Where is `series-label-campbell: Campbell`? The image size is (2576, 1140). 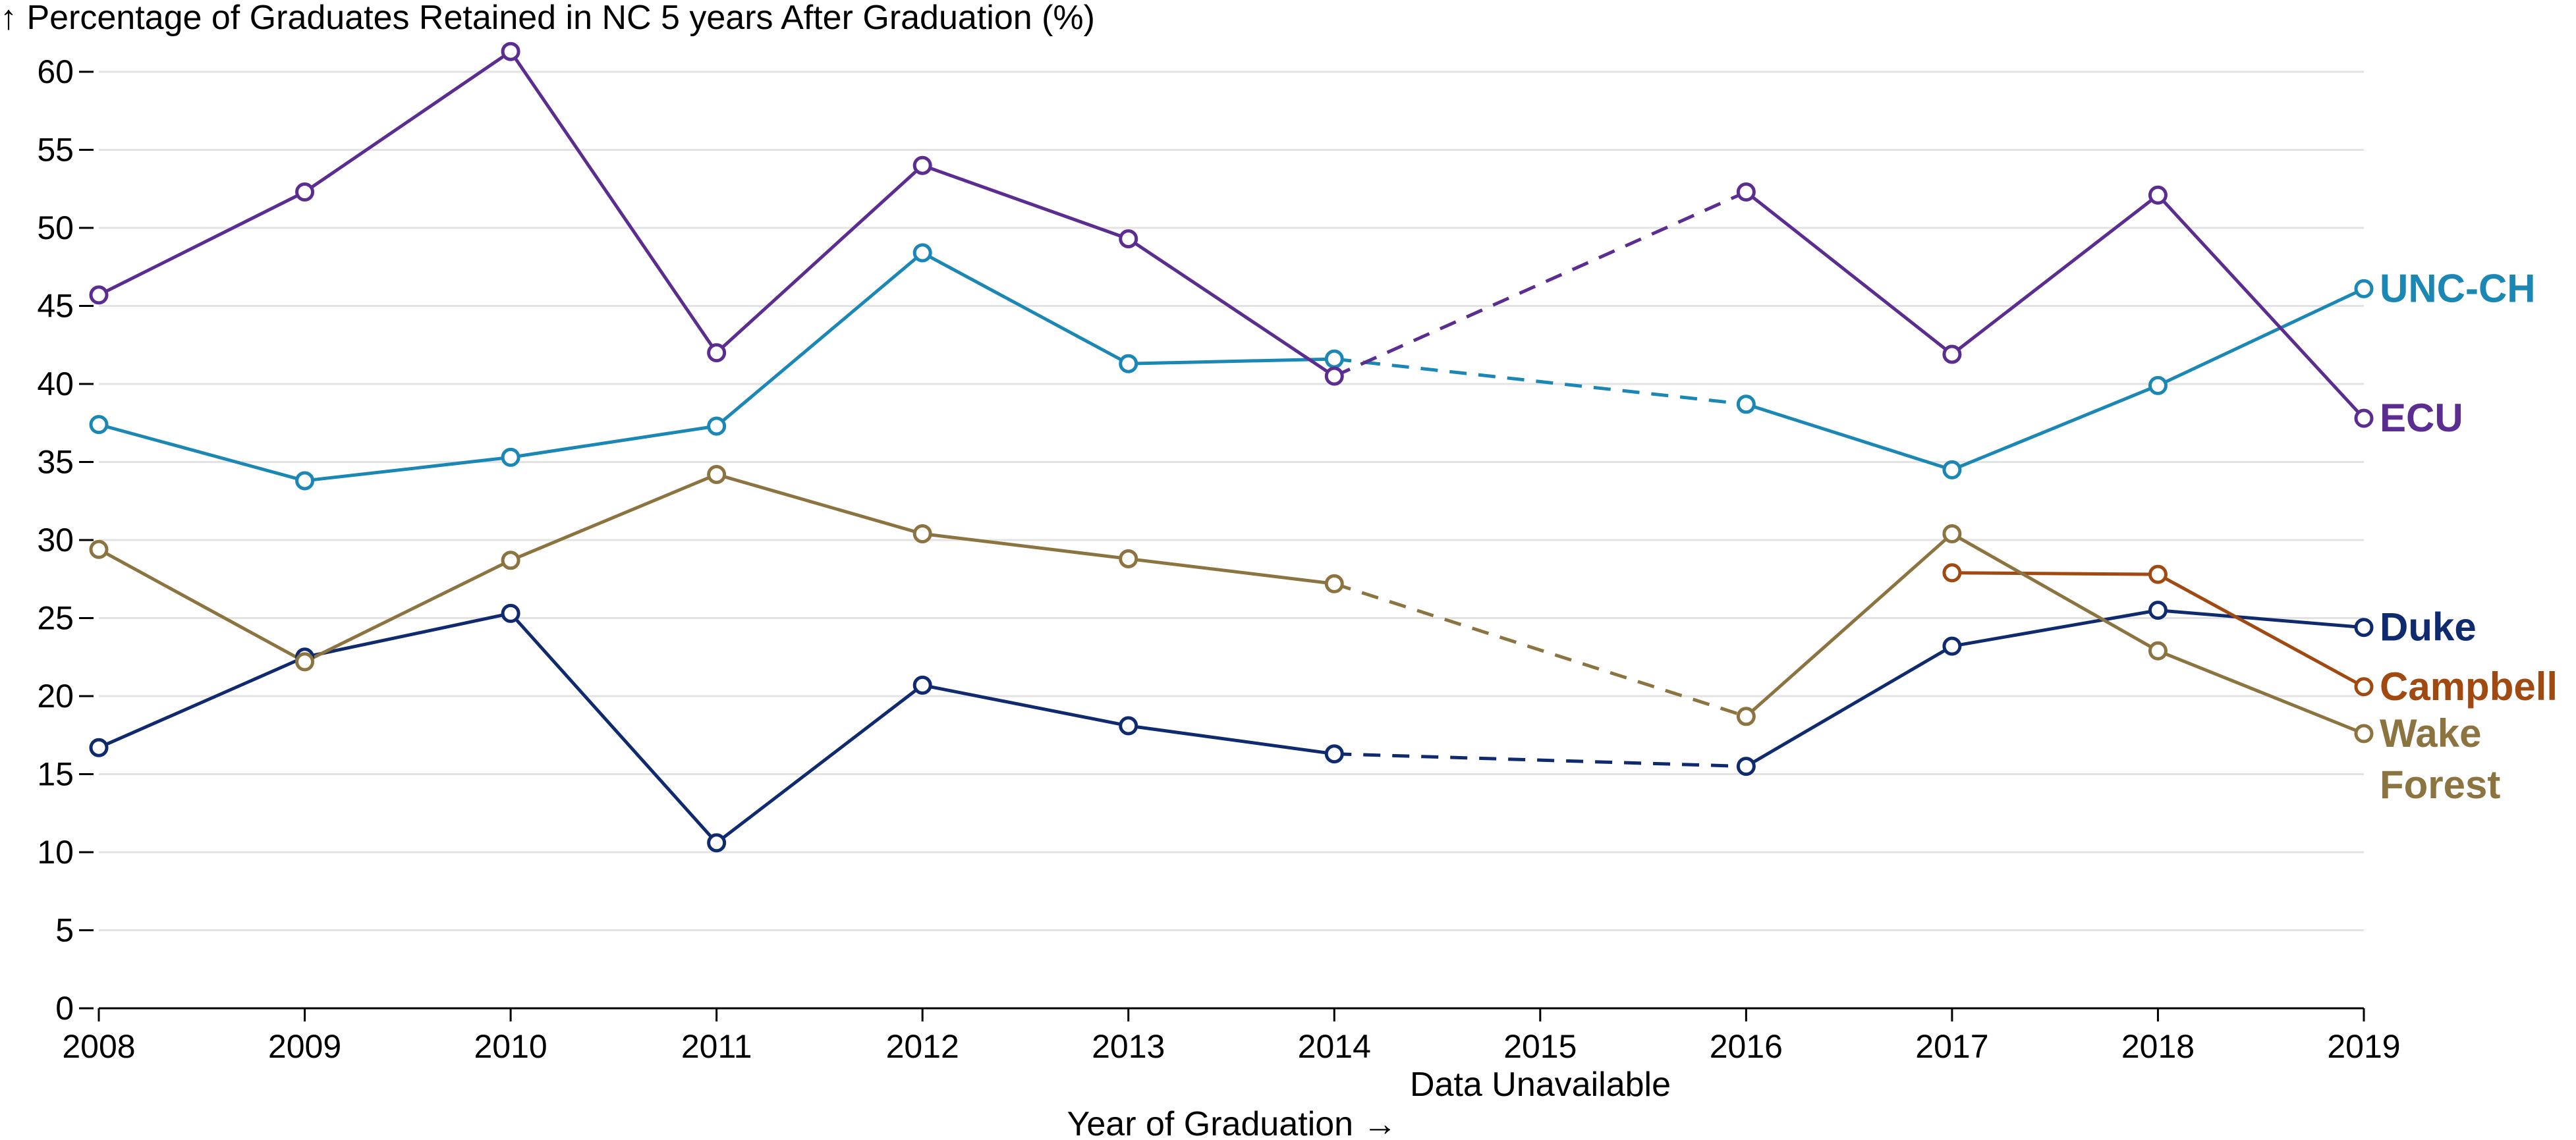 series-label-campbell: Campbell is located at coordinates (2469, 687).